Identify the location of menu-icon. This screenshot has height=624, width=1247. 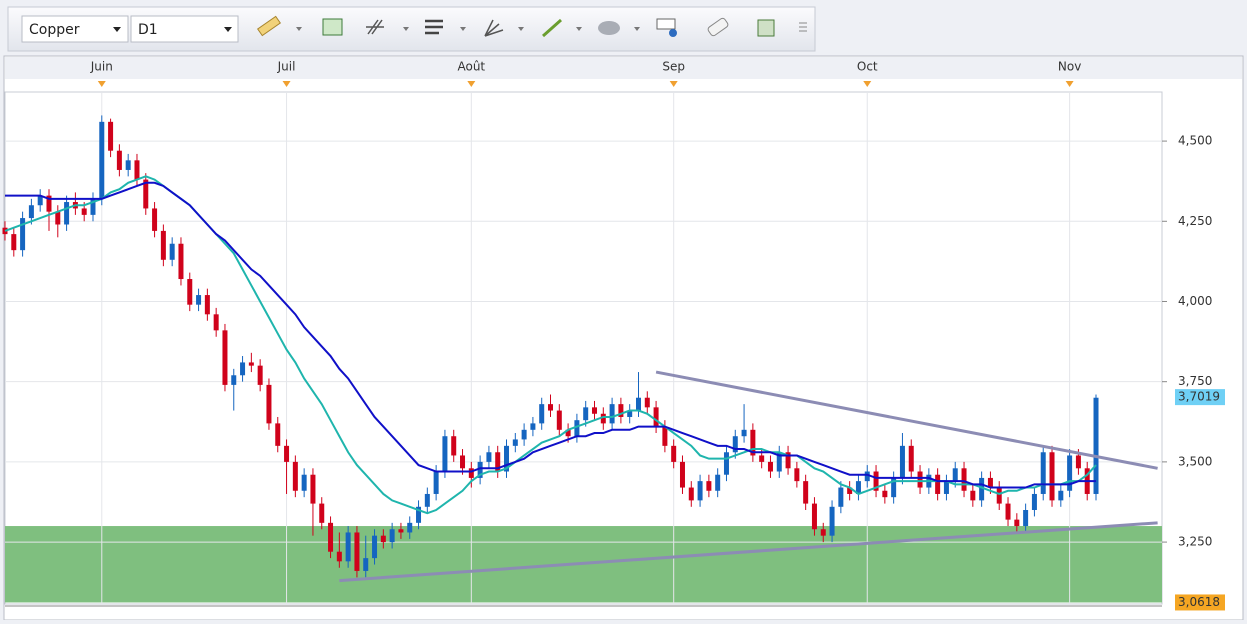
(803, 27).